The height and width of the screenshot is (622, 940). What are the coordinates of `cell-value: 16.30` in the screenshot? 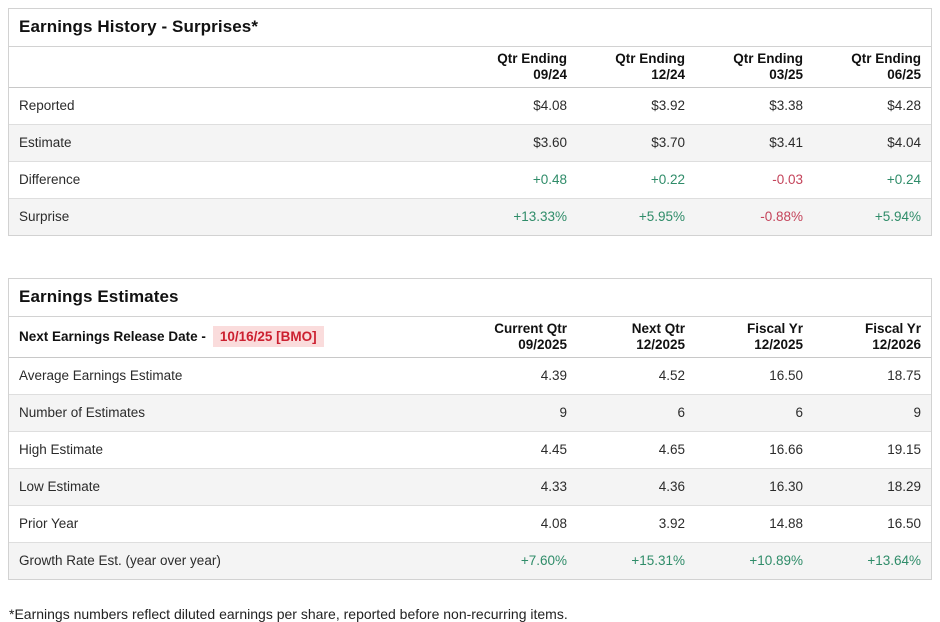 It's located at (754, 487).